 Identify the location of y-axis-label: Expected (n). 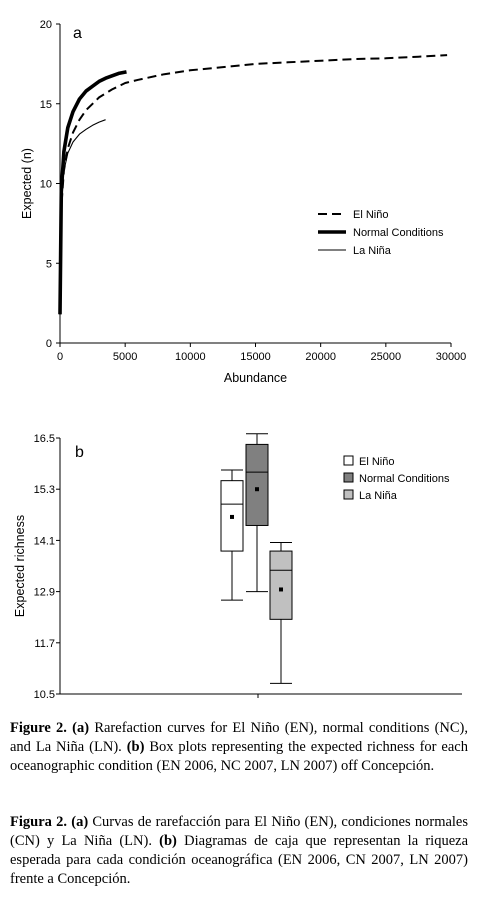
(27, 183).